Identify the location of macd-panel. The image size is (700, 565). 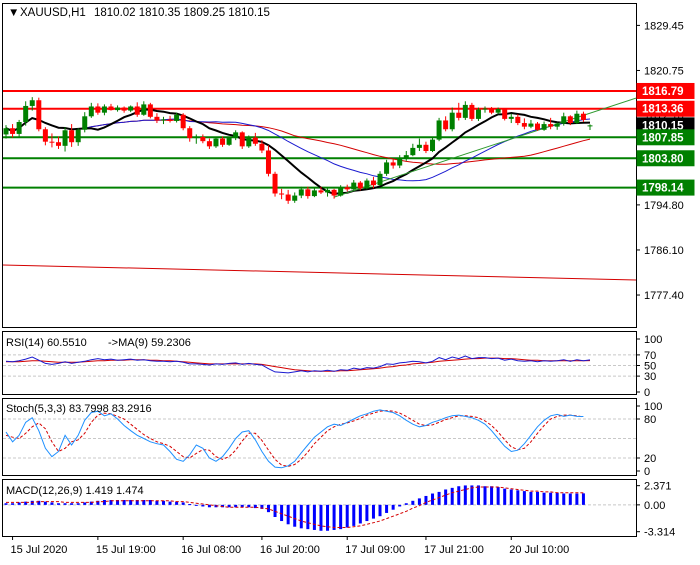
(319, 508).